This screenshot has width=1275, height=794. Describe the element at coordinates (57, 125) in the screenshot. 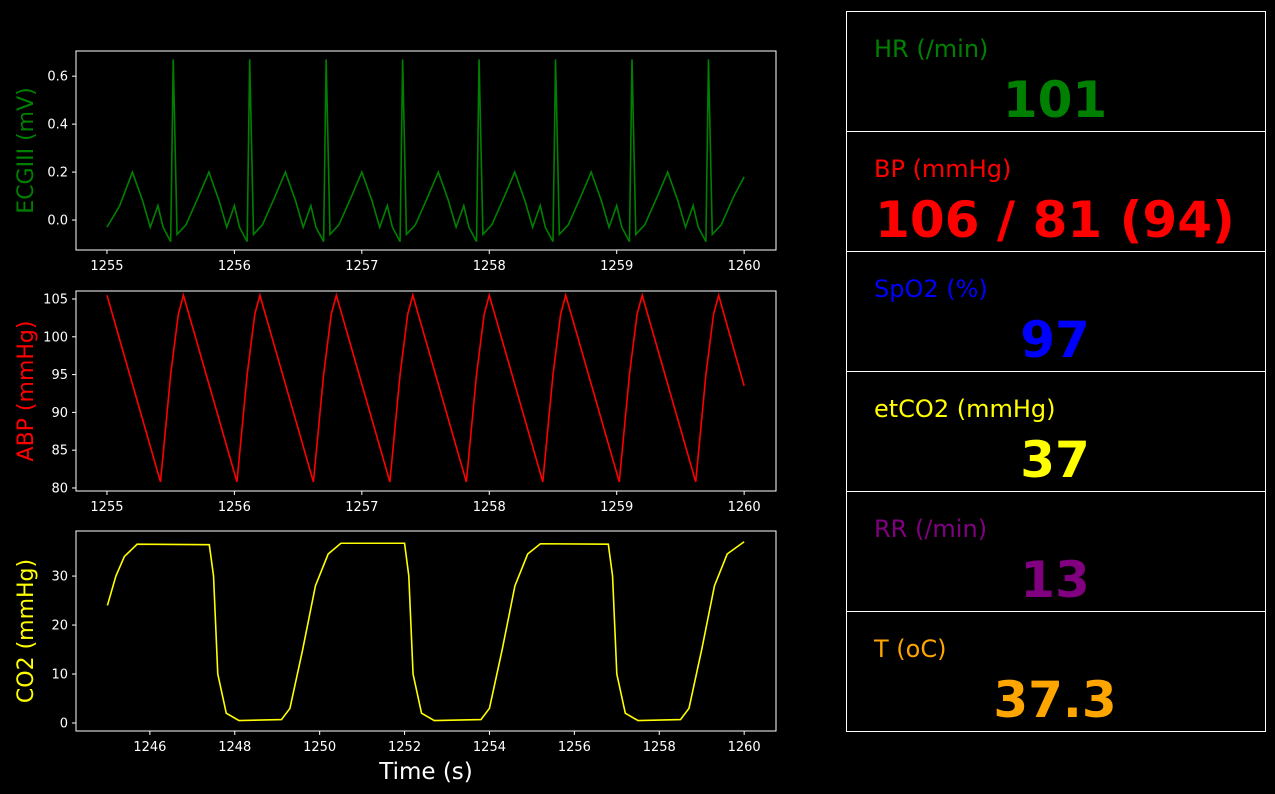

I see `y-tick-label: 0.4` at that location.